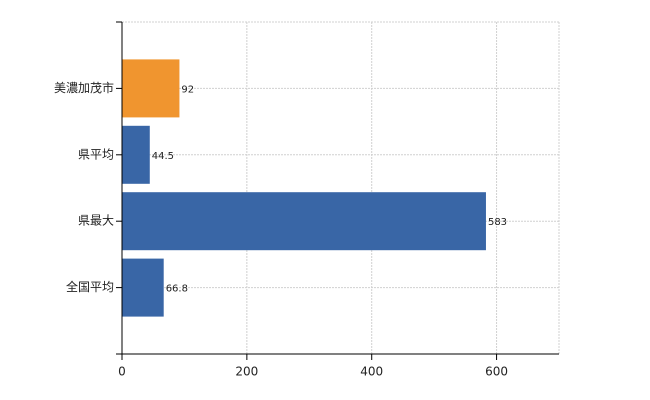 The height and width of the screenshot is (400, 650). I want to click on value-label: 66.8, so click(177, 289).